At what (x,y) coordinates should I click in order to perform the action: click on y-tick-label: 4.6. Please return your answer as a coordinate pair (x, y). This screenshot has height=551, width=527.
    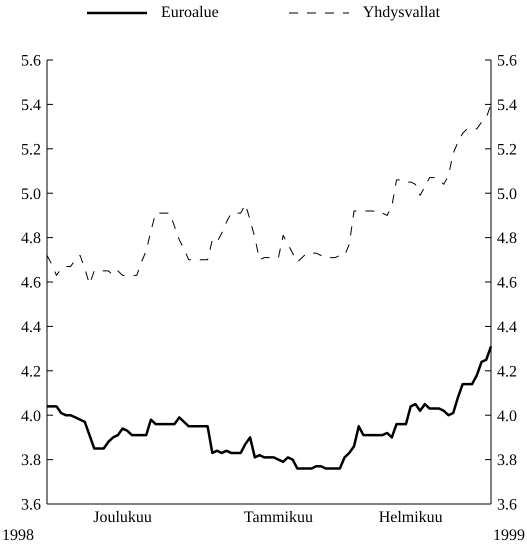
    Looking at the image, I should click on (31, 283).